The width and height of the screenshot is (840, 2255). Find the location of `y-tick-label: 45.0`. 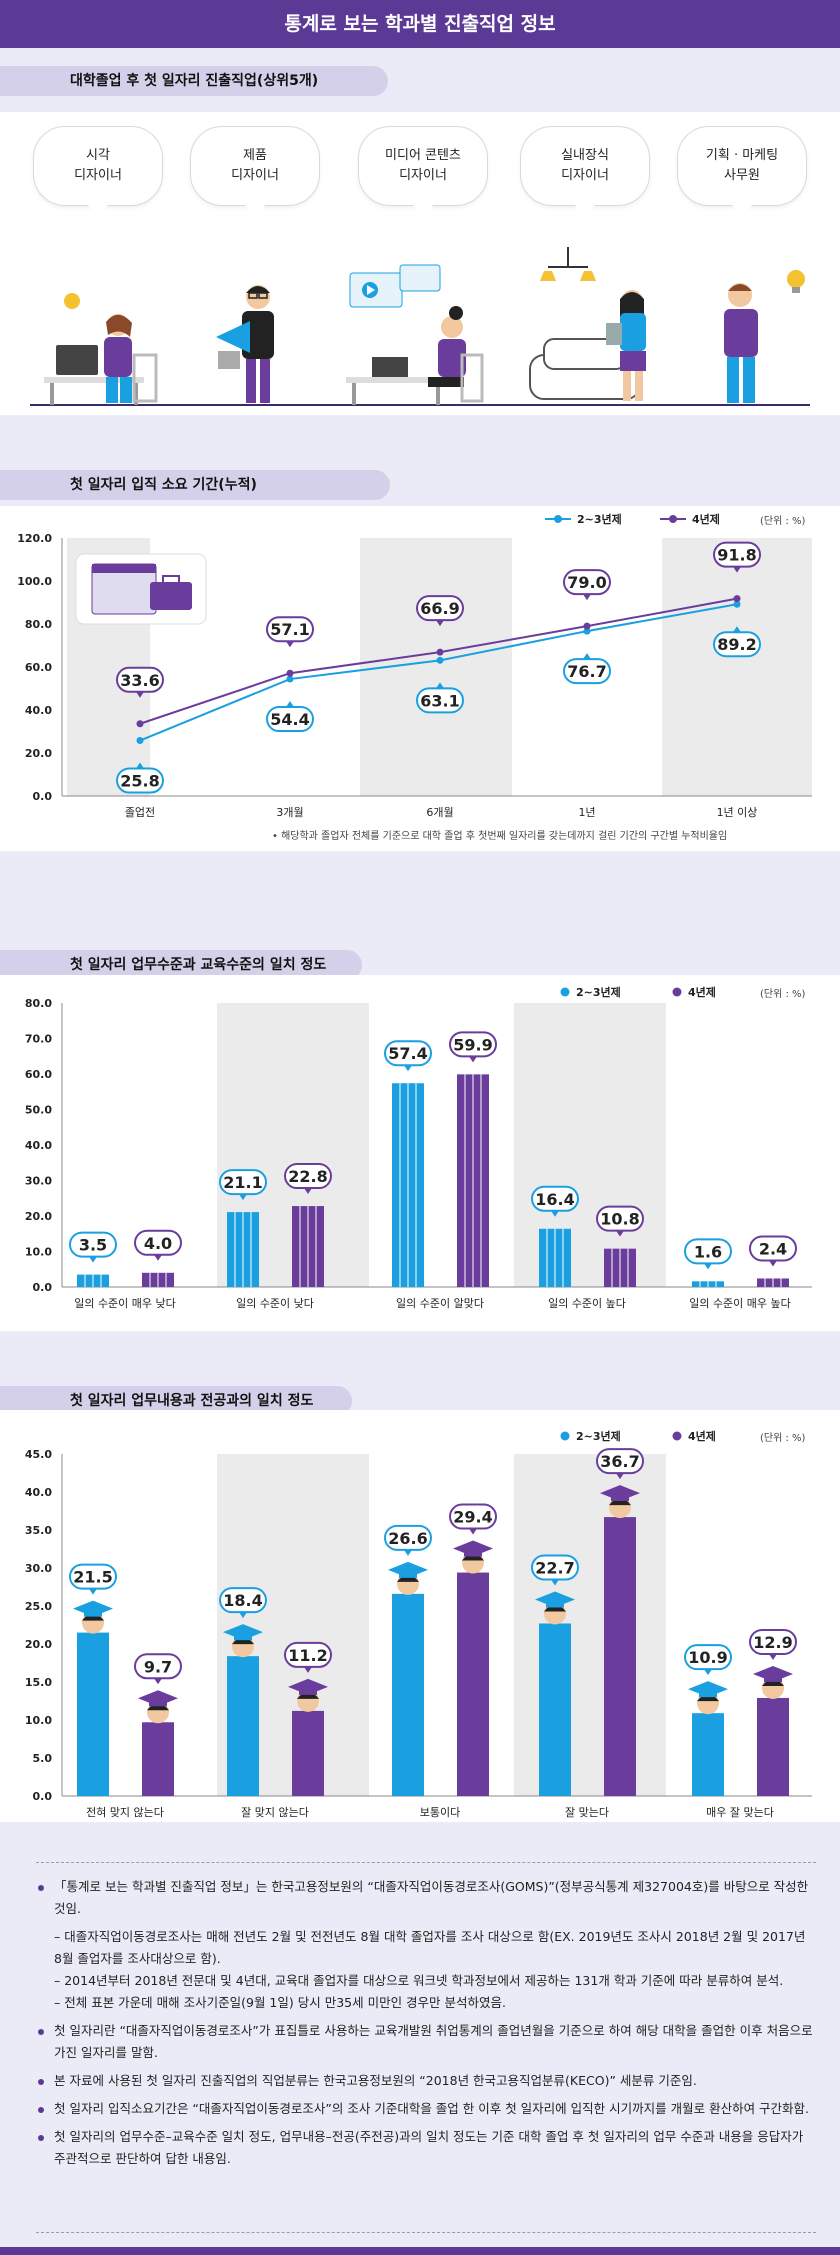

y-tick-label: 45.0 is located at coordinates (38, 1454).